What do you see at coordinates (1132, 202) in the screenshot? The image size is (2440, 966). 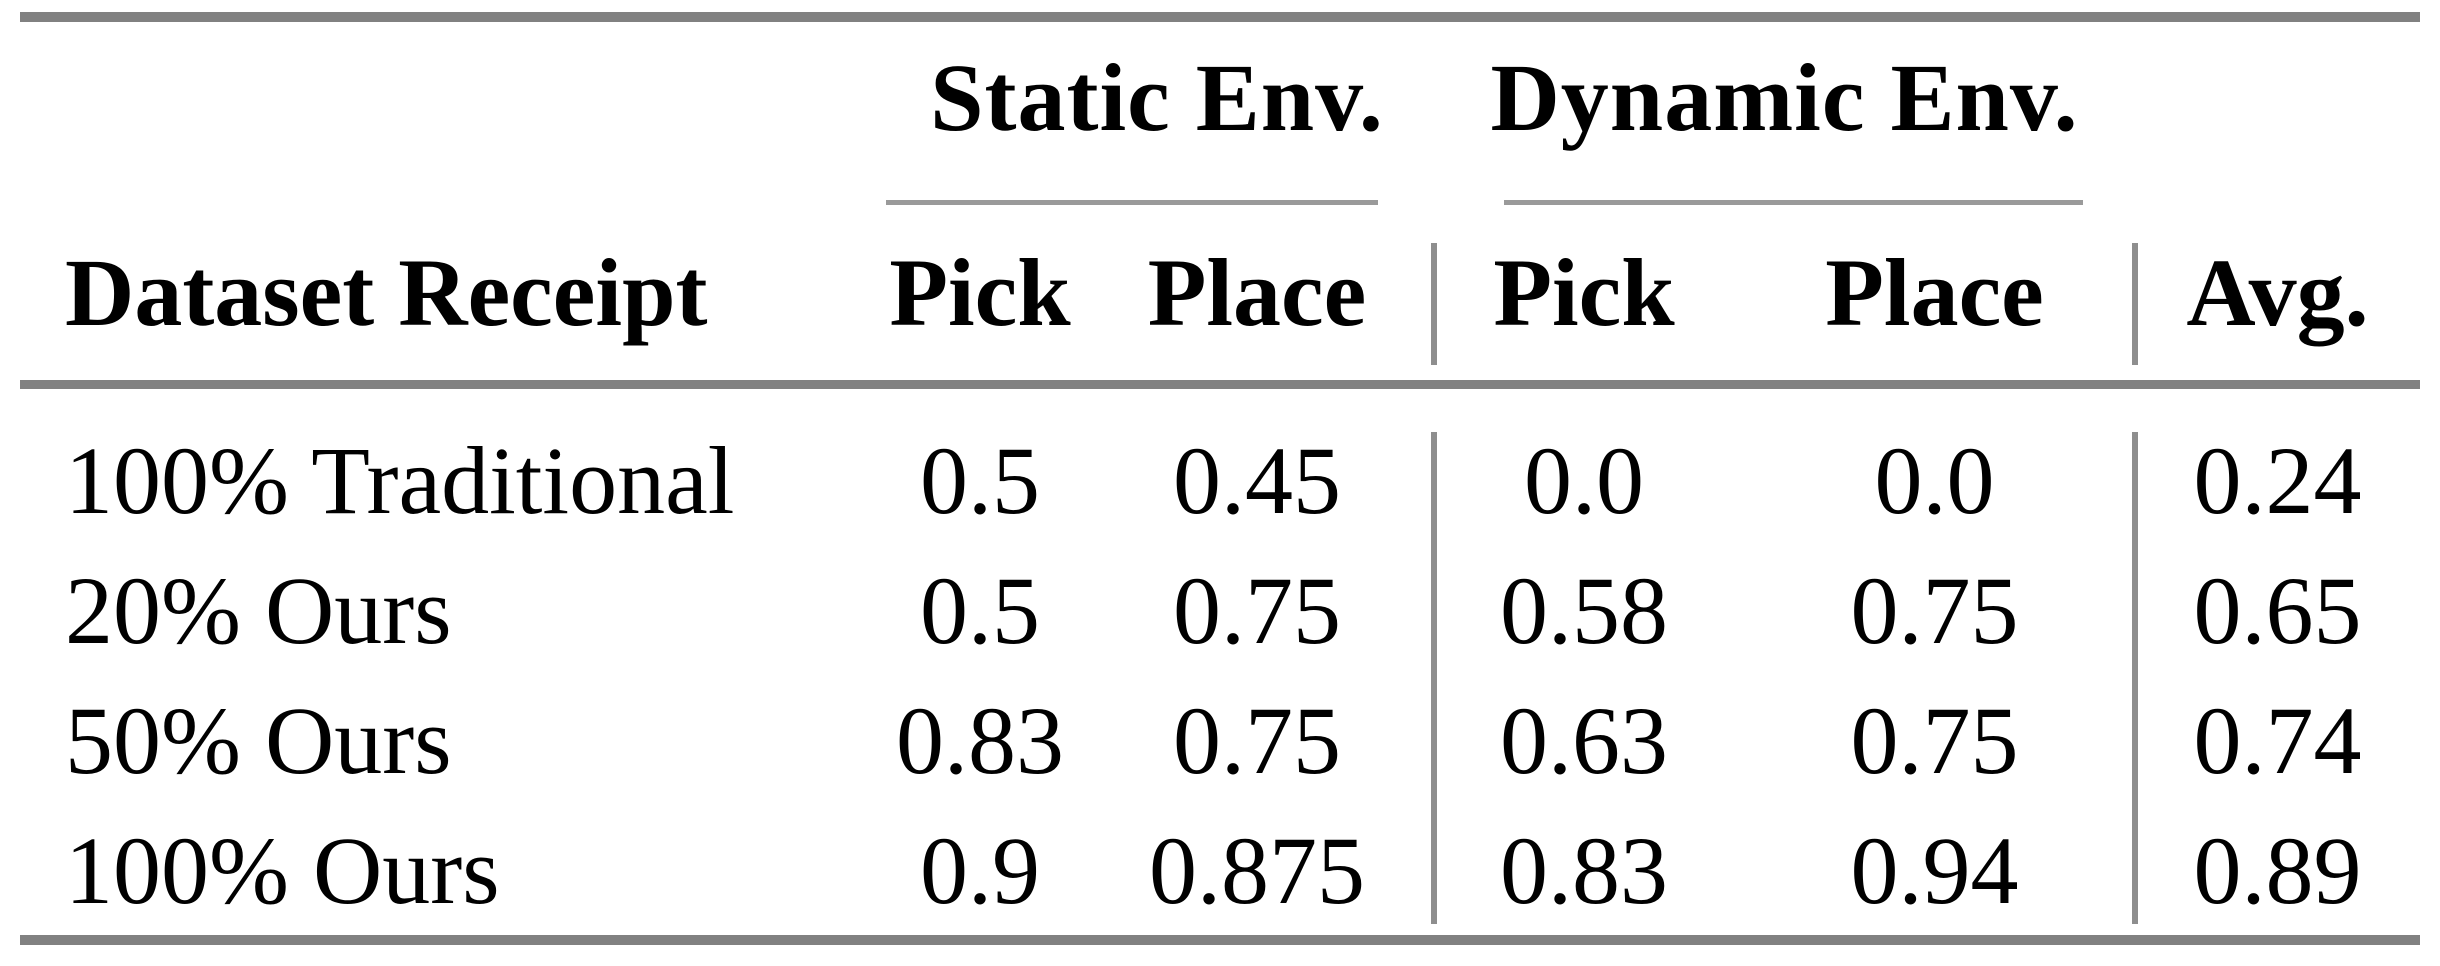 I see `cmidrule-static` at bounding box center [1132, 202].